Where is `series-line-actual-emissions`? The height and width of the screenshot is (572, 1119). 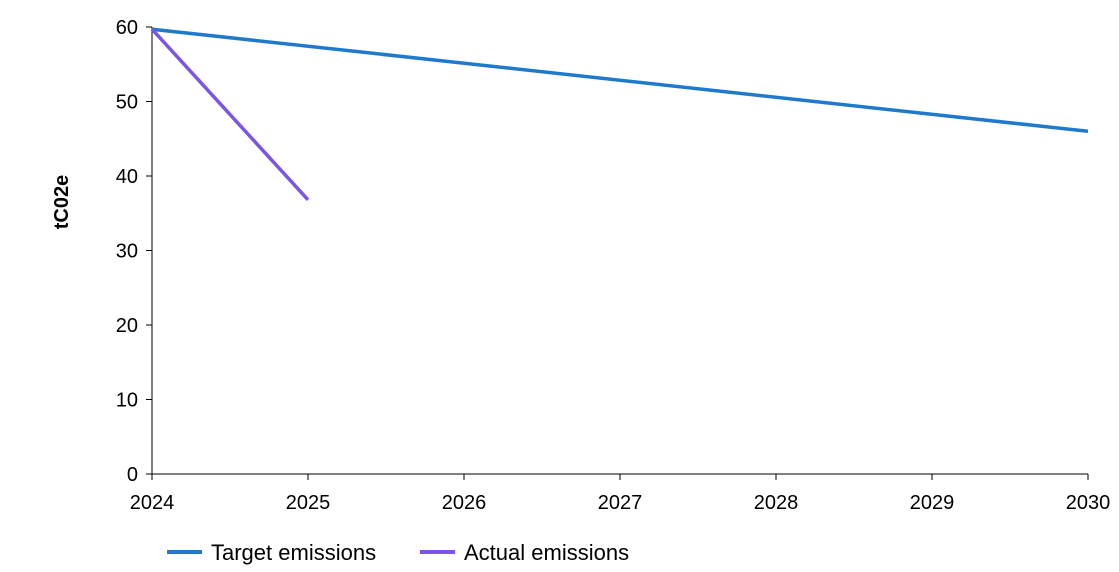 series-line-actual-emissions is located at coordinates (230, 114).